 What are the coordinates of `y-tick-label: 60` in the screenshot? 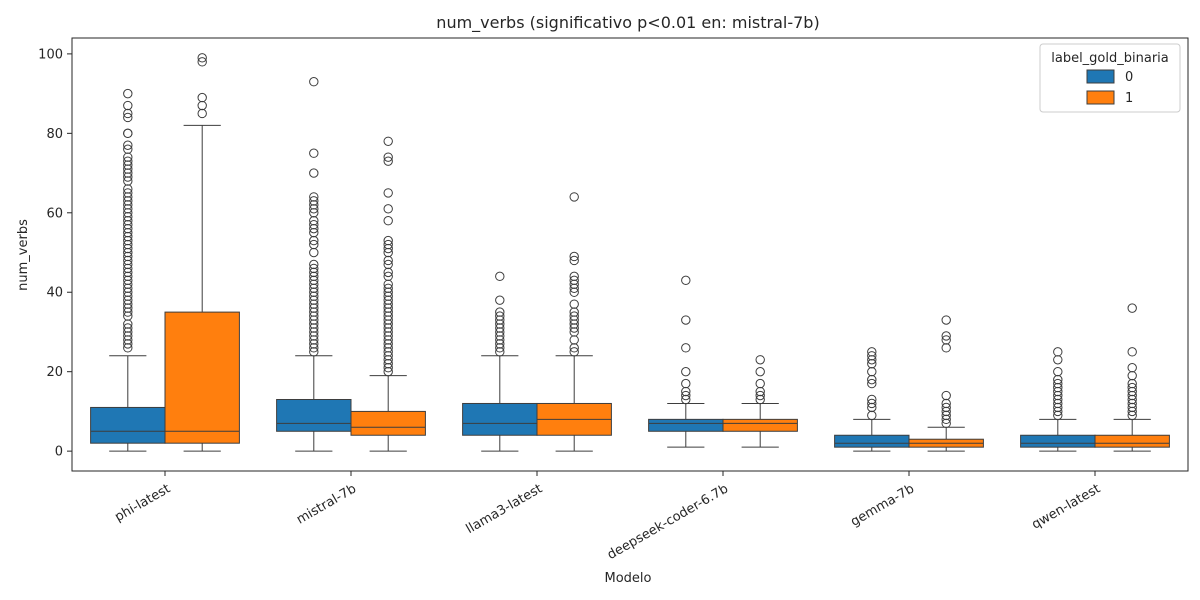 It's located at (54, 213).